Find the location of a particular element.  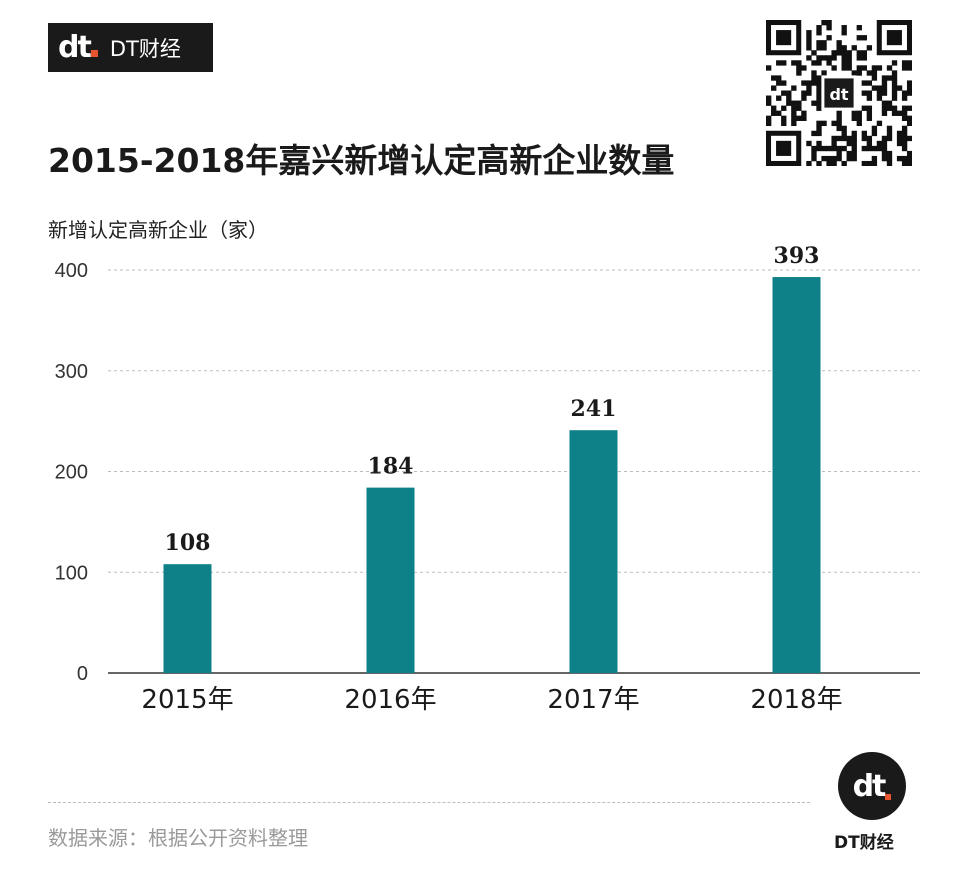

y-tick-label: 200 is located at coordinates (71, 473).